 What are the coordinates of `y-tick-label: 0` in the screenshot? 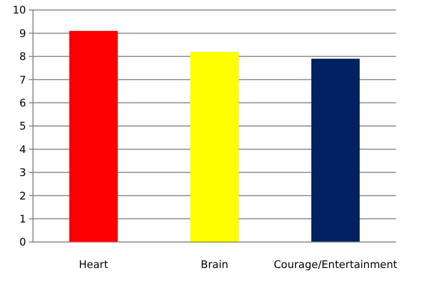 It's located at (22, 242).